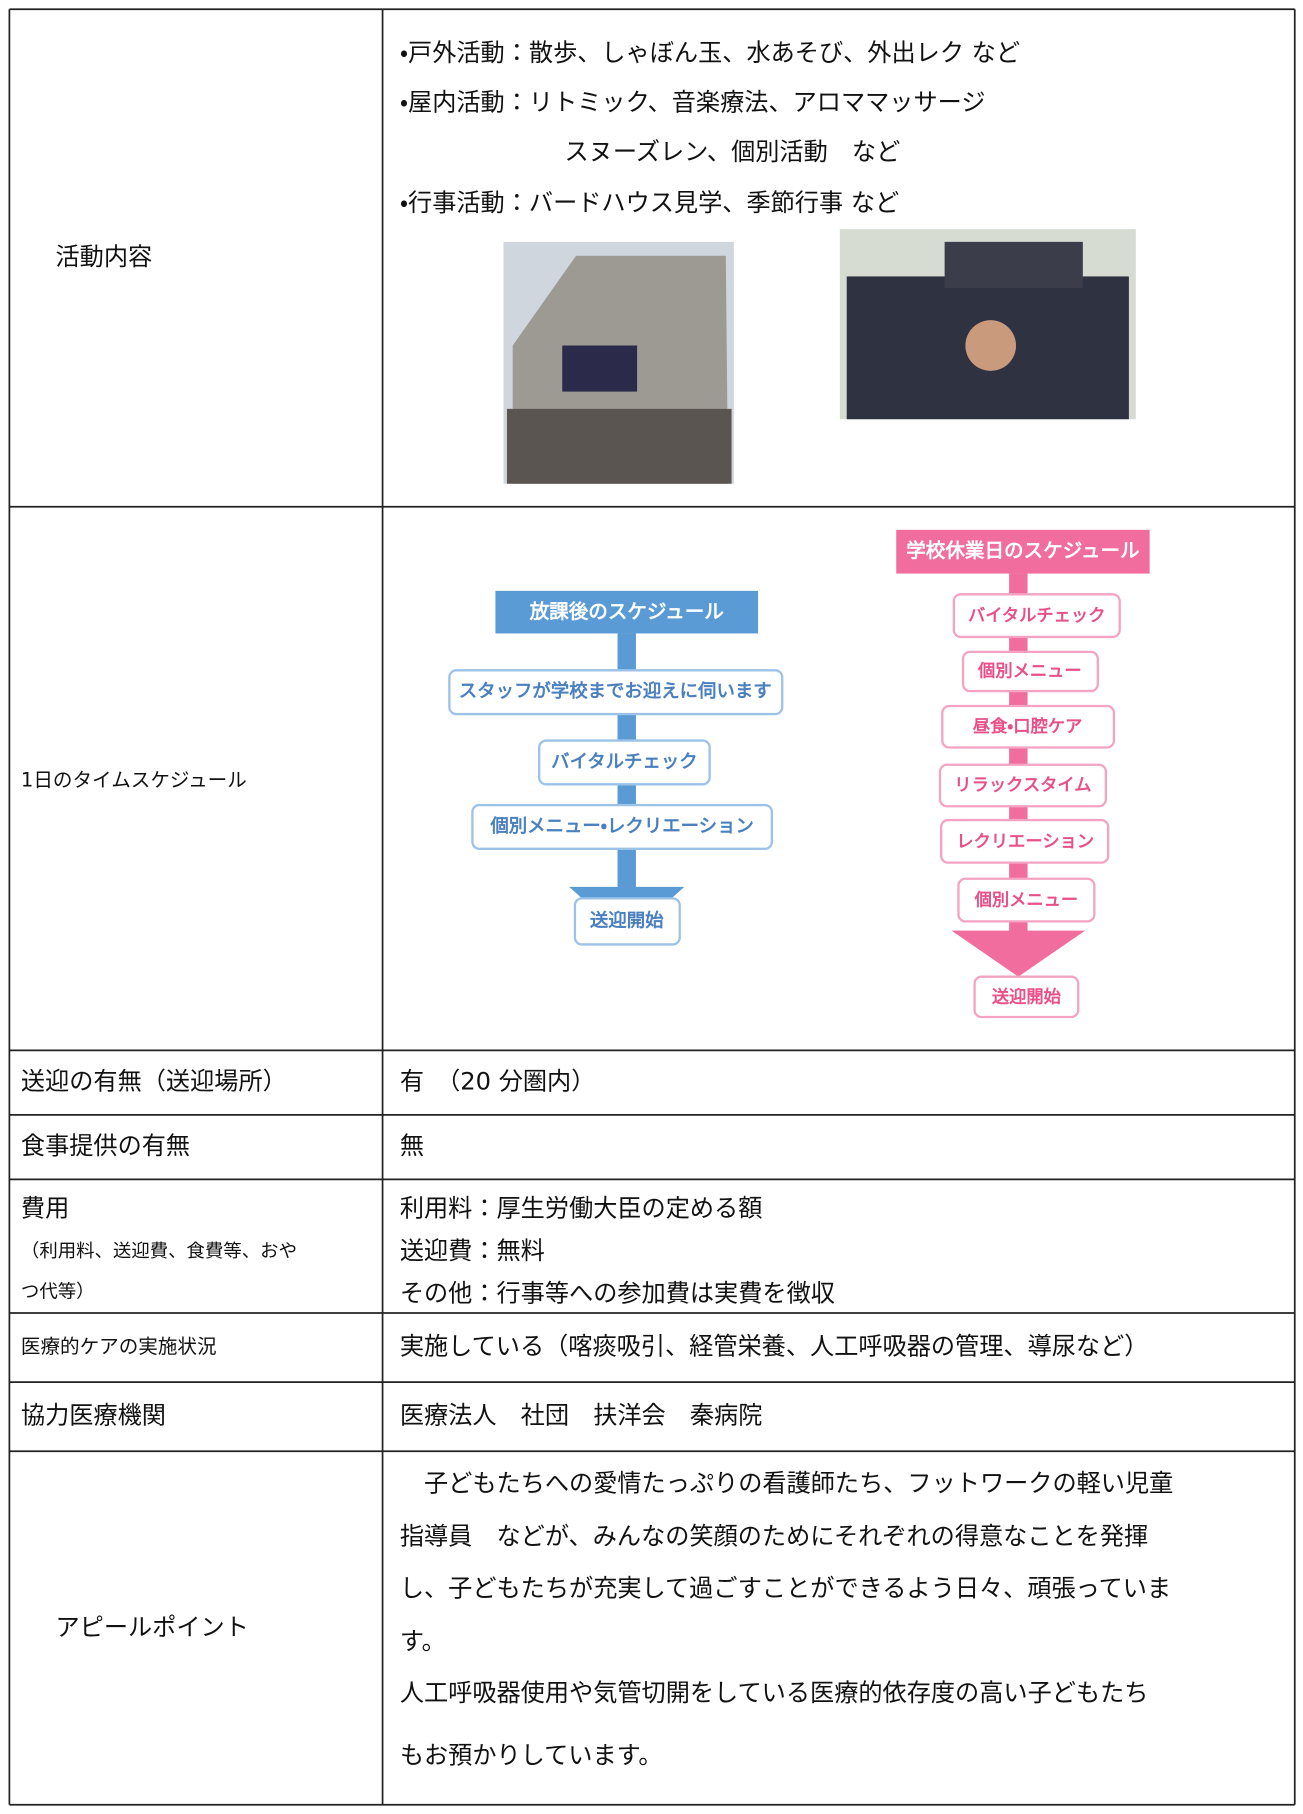 This screenshot has height=1814, width=1303. What do you see at coordinates (1022, 785) in the screenshot?
I see `flow-step: リラックスタイム` at bounding box center [1022, 785].